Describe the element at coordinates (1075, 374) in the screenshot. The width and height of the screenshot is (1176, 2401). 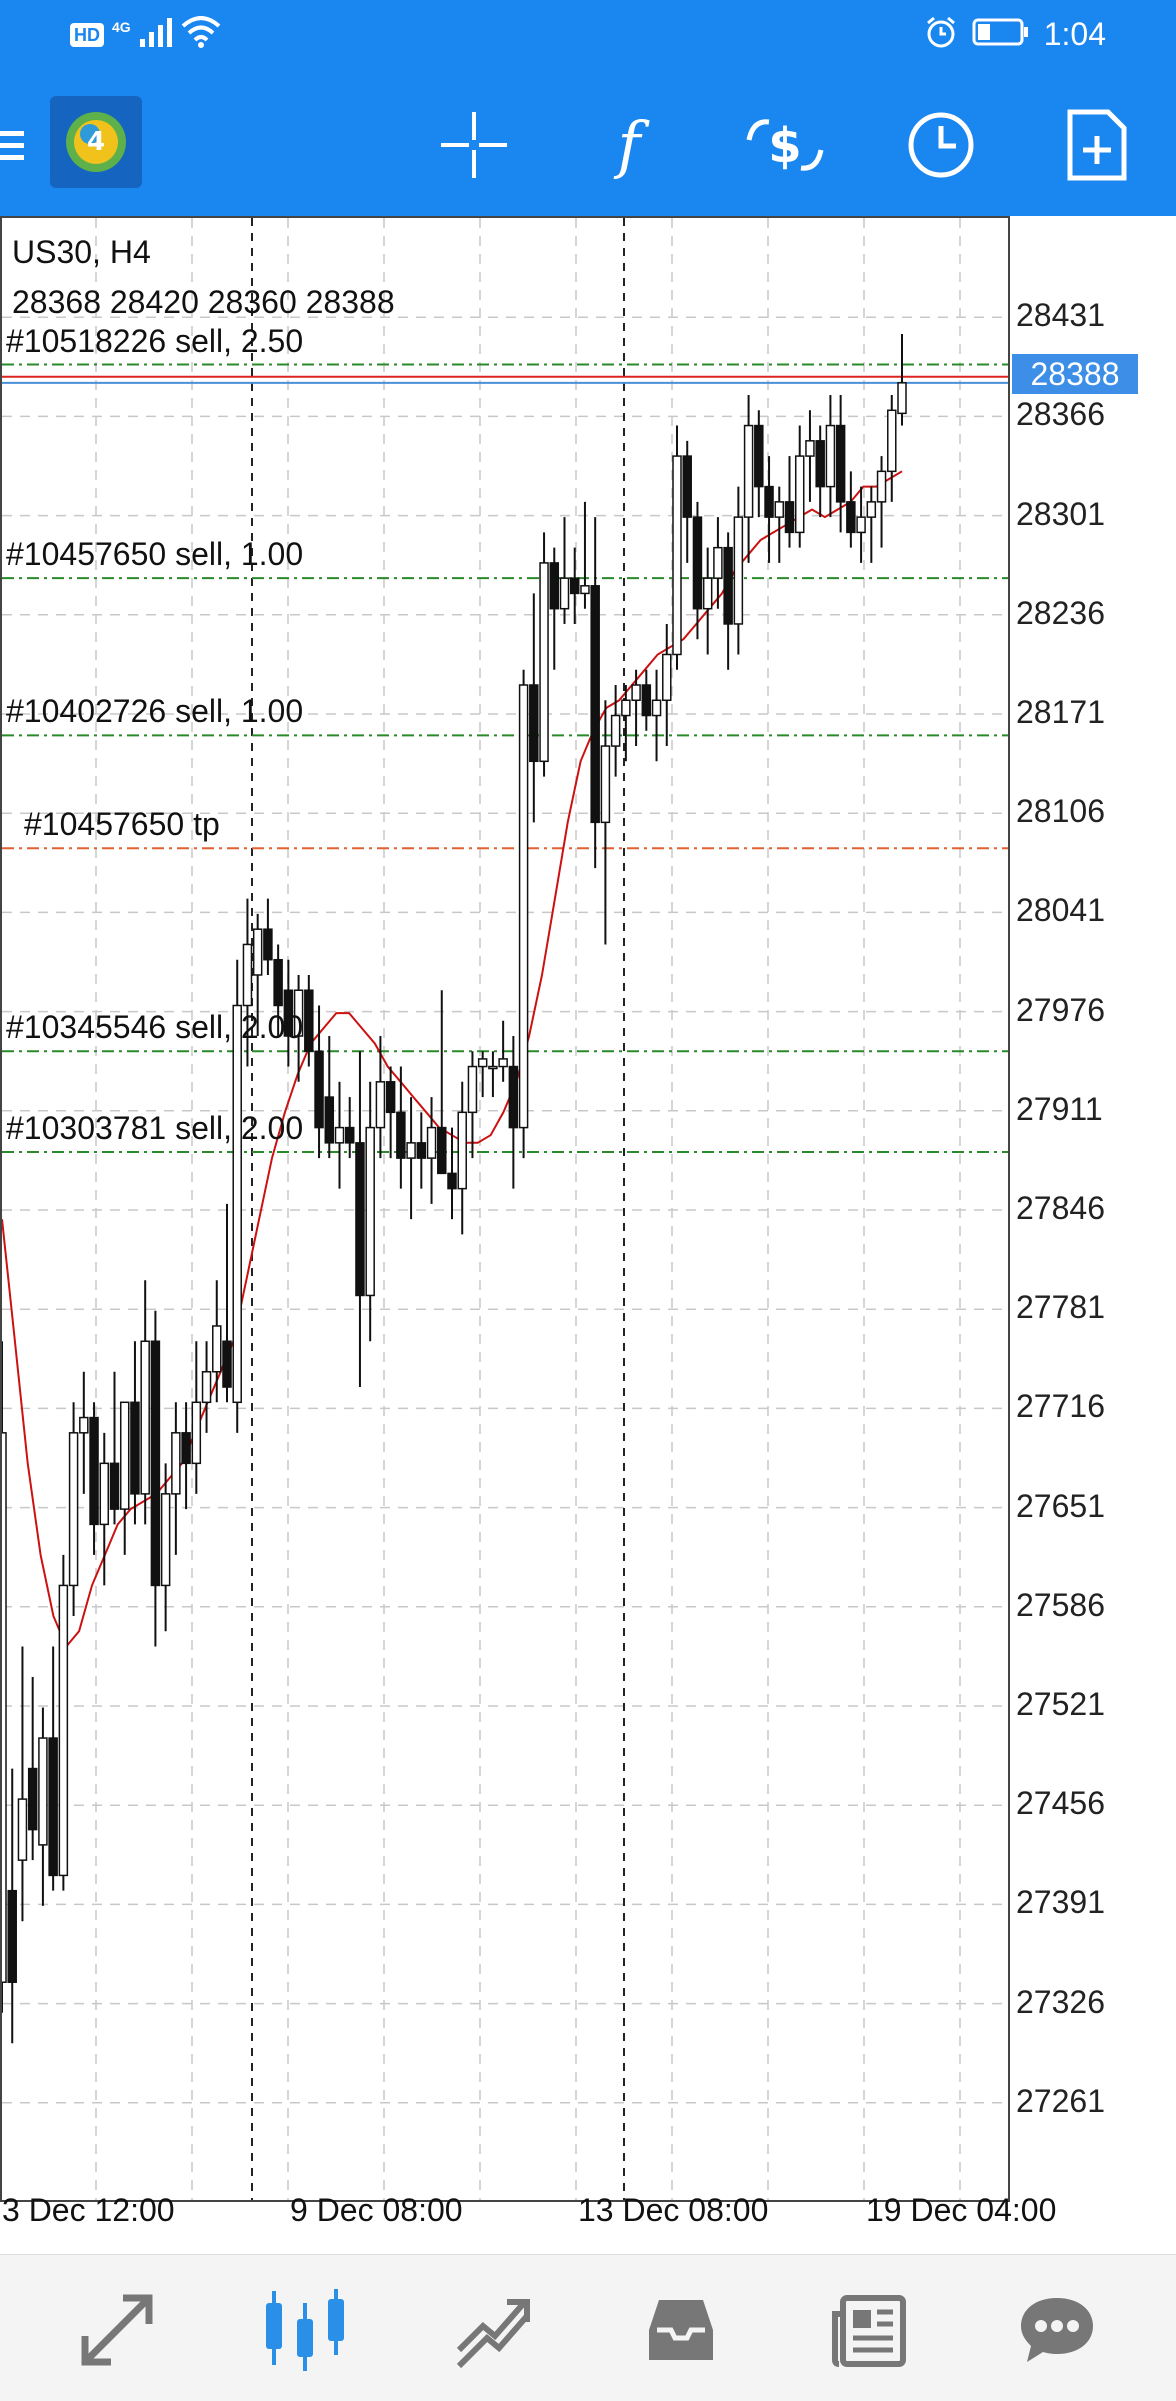
I see `current-price-badge: 28388` at that location.